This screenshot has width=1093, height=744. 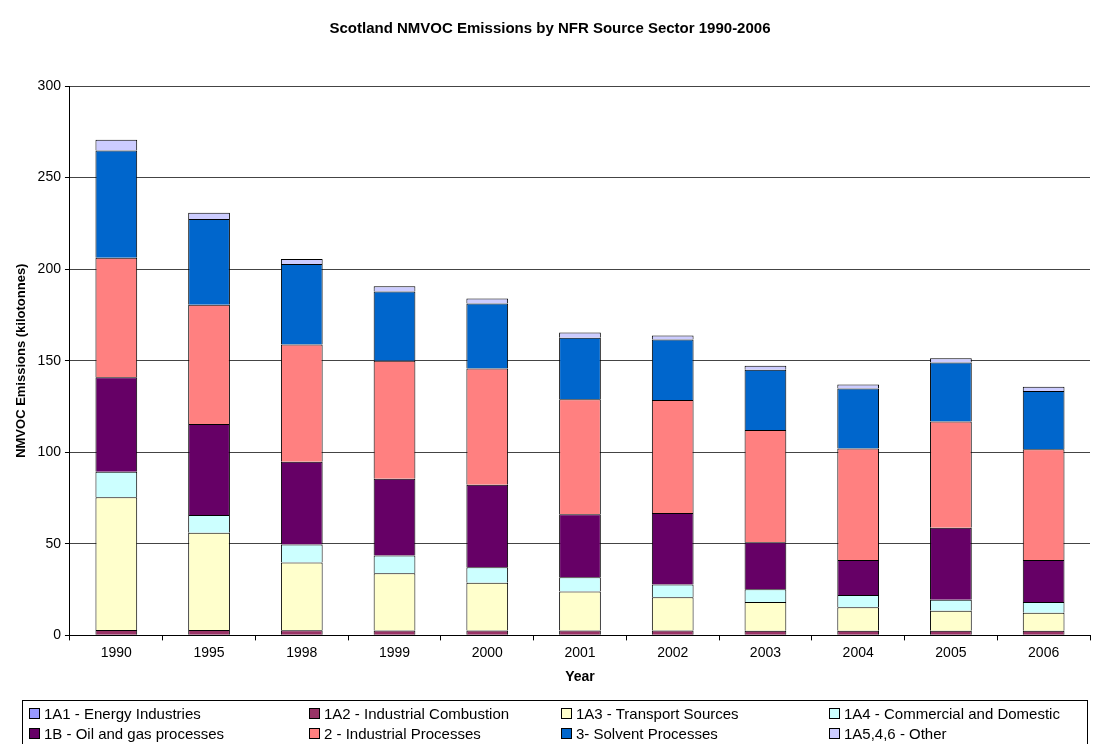 What do you see at coordinates (53, 542) in the screenshot?
I see `y-tick-label: 50` at bounding box center [53, 542].